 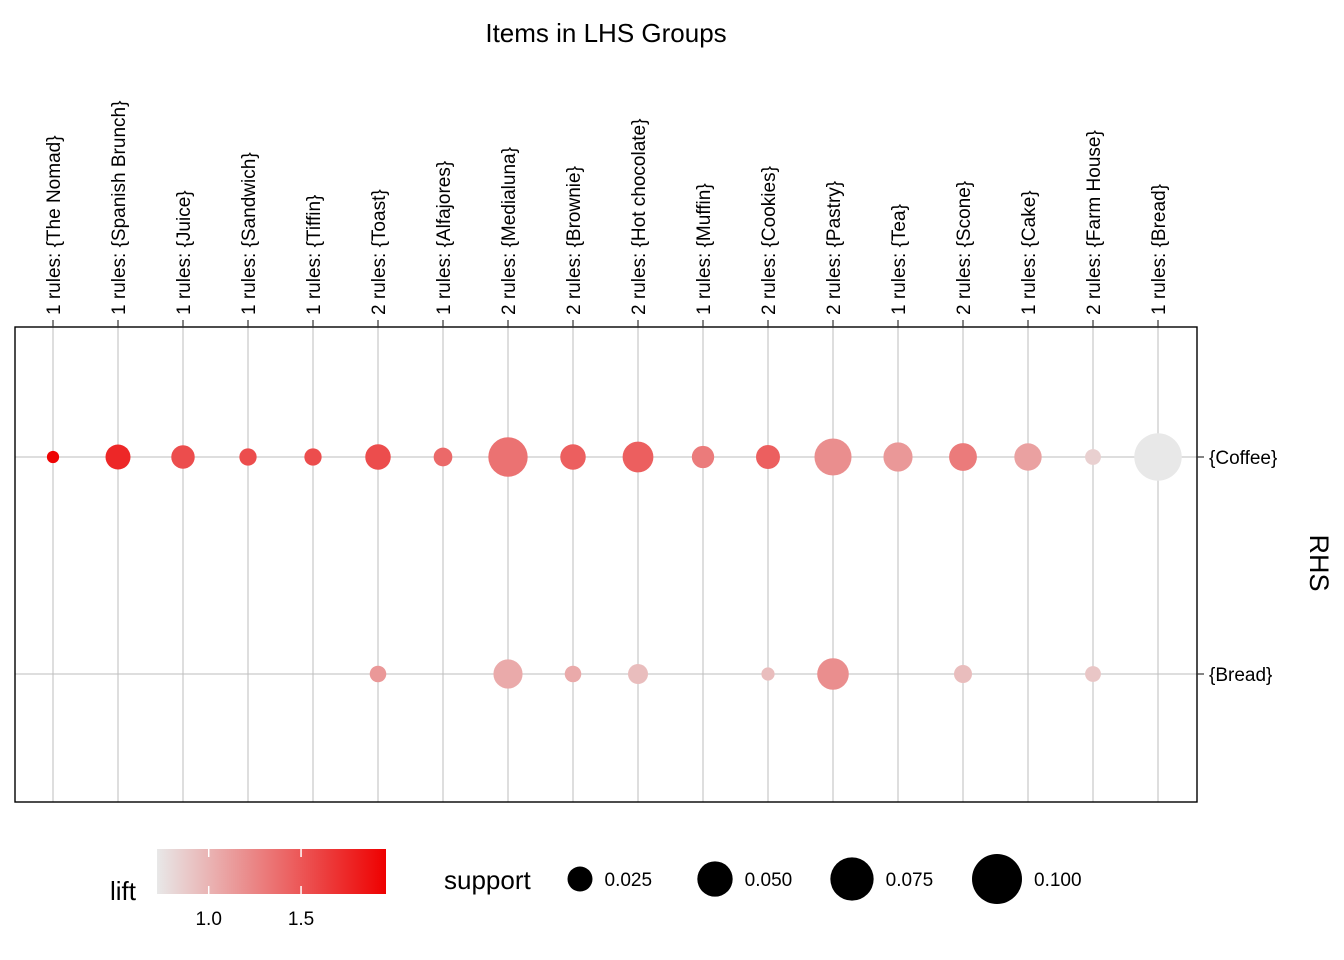 I want to click on row-label: {Bread}, so click(x=1240, y=675).